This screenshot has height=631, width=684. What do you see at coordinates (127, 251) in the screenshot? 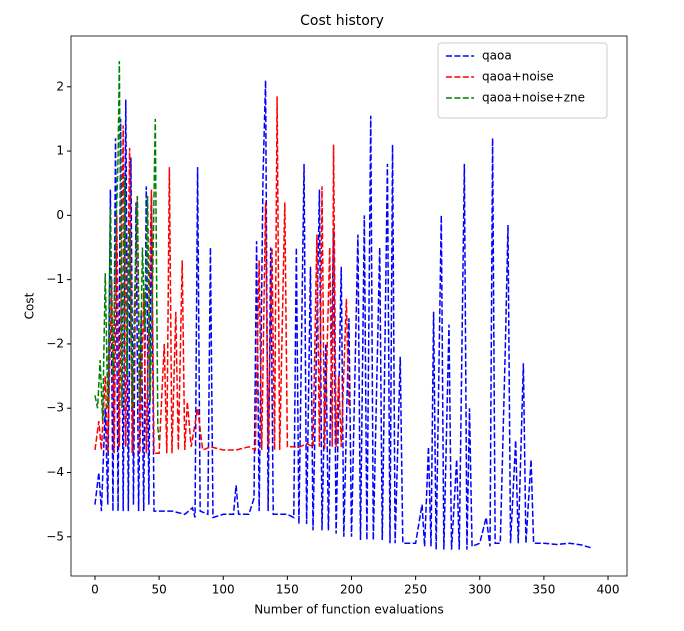
I see `series-line` at bounding box center [127, 251].